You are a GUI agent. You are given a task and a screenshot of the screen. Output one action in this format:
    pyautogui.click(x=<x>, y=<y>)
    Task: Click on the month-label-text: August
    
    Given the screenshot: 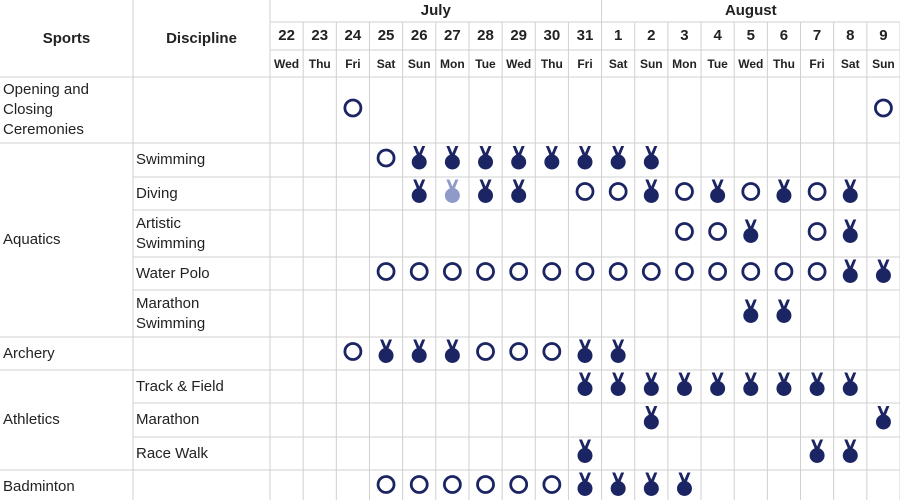 What is the action you would take?
    pyautogui.click(x=750, y=10)
    